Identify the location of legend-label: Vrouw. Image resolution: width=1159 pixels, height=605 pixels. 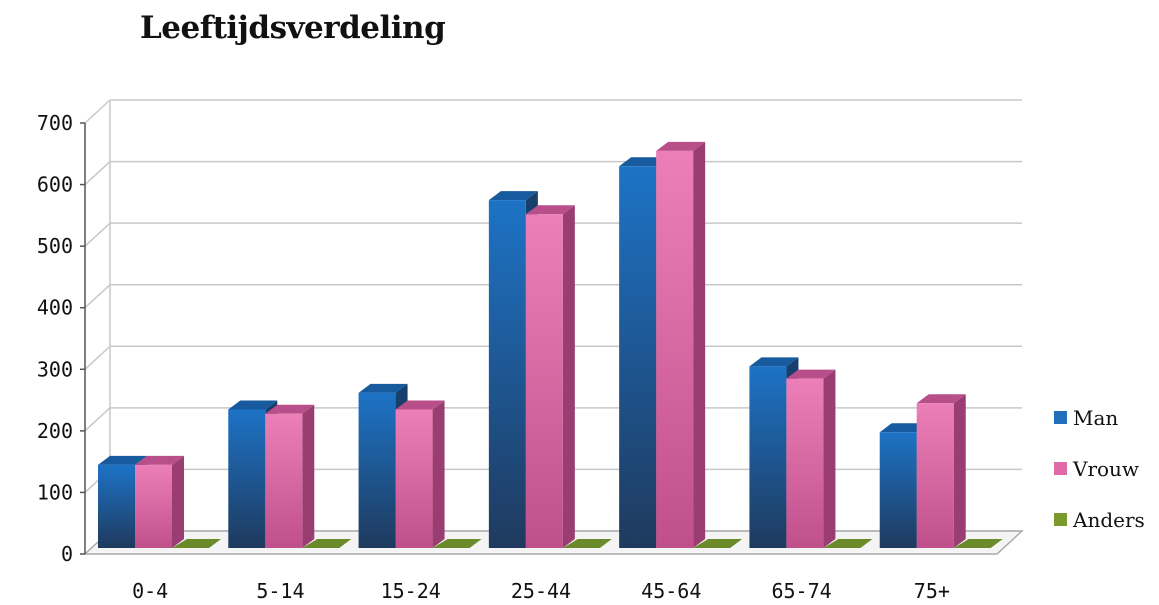
(1106, 468).